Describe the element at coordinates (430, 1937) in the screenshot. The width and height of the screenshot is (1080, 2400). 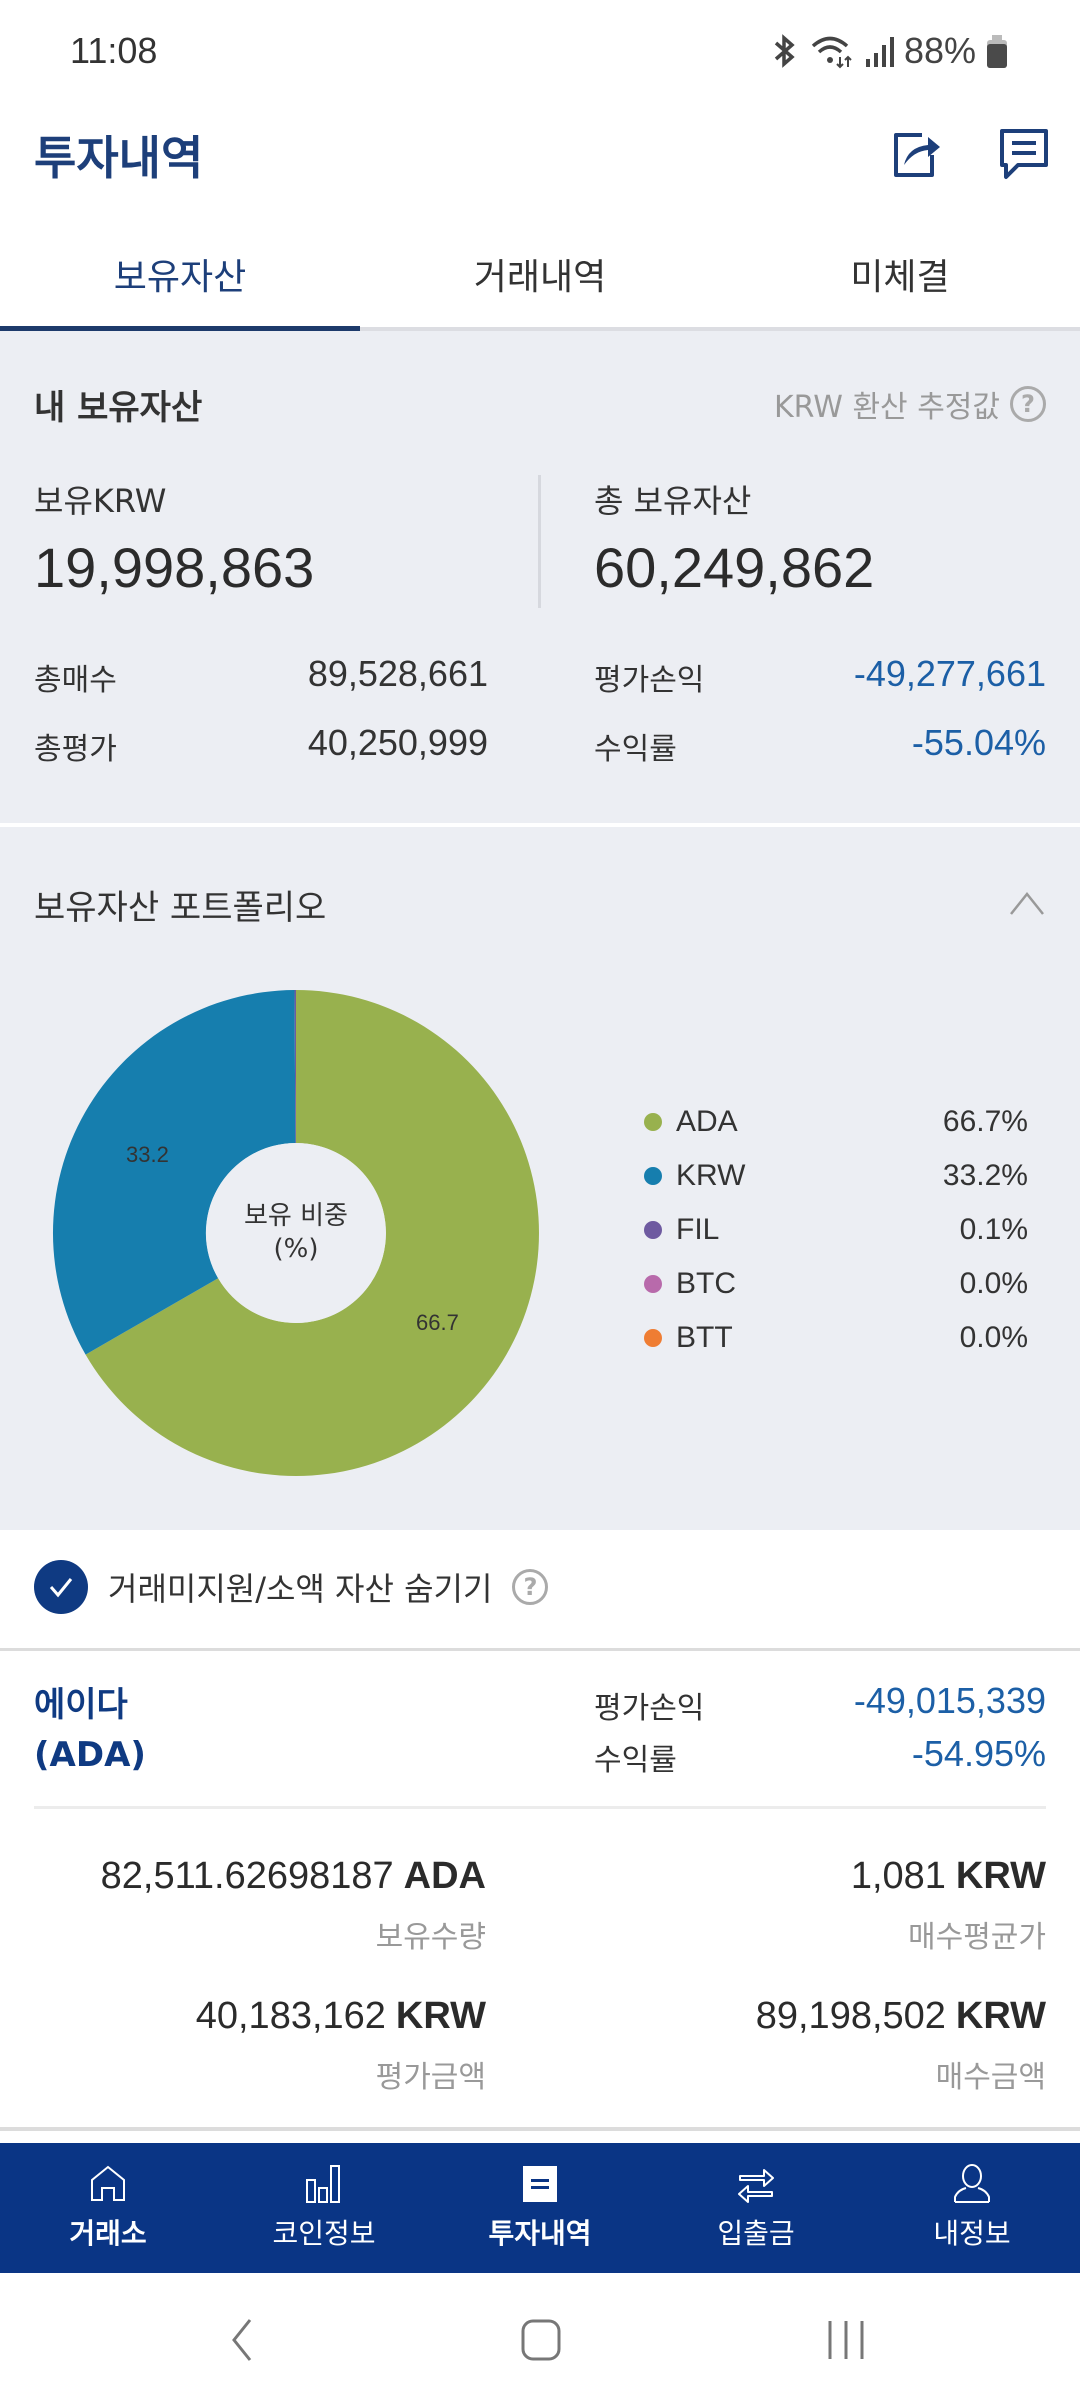
I see `quantity-label: 보유수량` at that location.